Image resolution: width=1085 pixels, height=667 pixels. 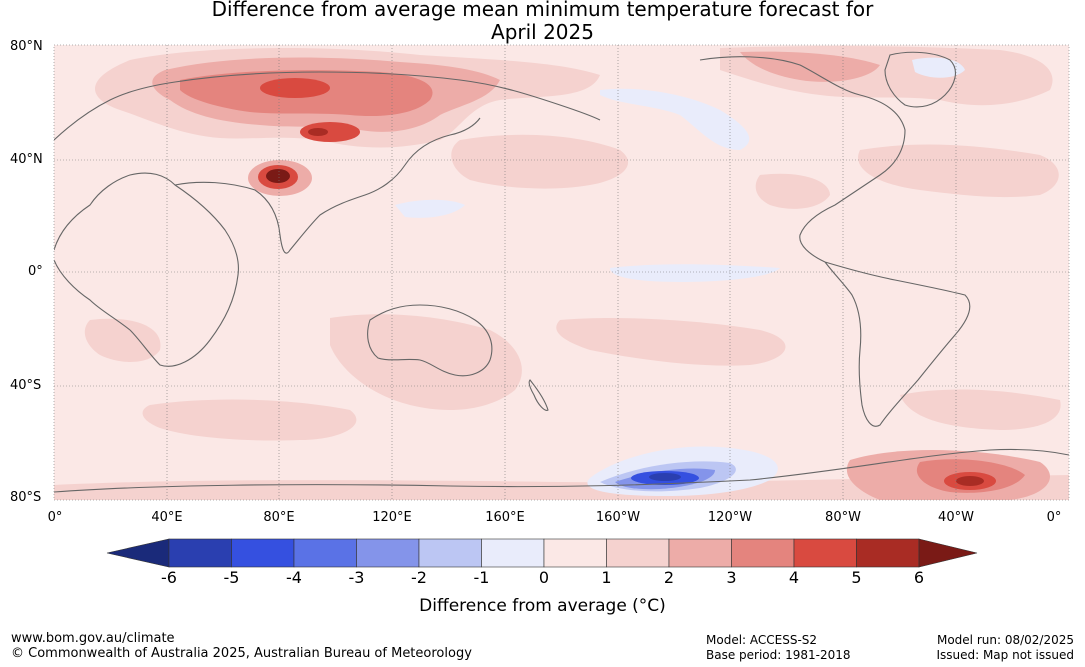 What do you see at coordinates (778, 655) in the screenshot?
I see `base-period: Base period: 1981-2018` at bounding box center [778, 655].